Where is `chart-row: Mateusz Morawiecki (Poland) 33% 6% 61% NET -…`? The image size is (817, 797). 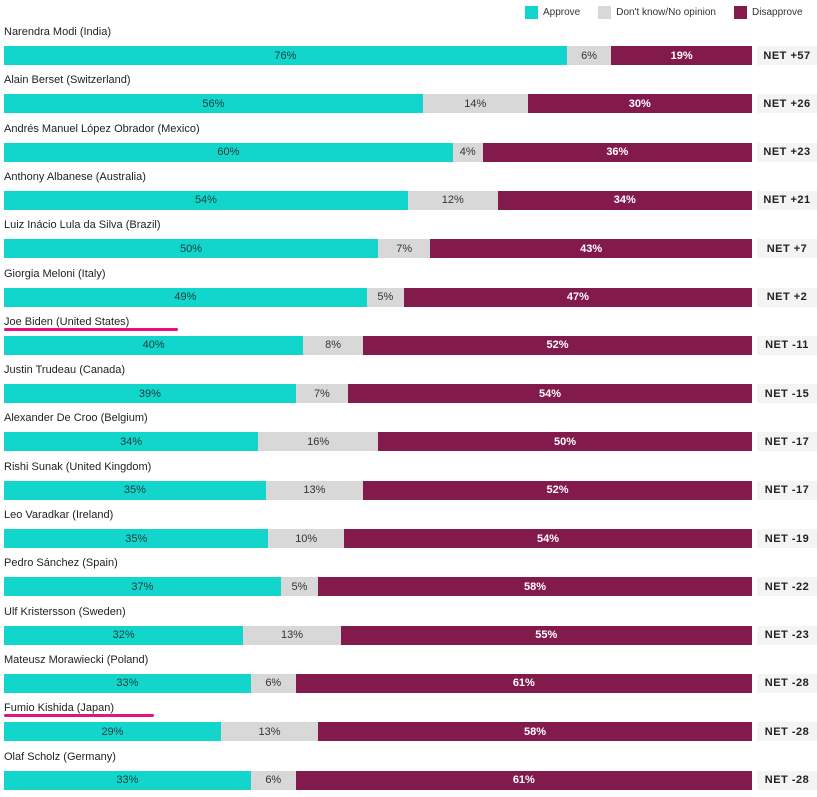
chart-row: Mateusz Morawiecki (Poland) 33% 6% 61% NET -… is located at coordinates (408, 677).